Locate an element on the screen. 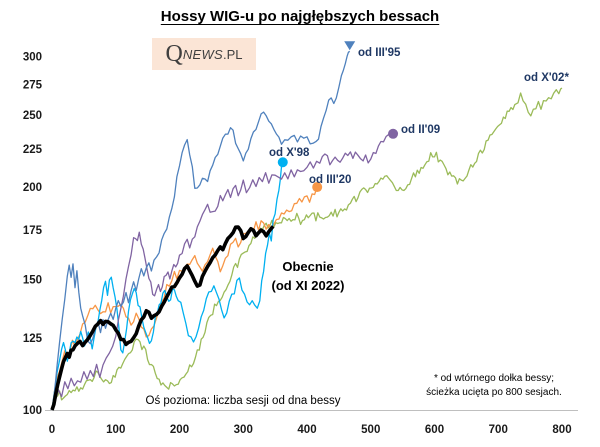  series-label: od X'02* is located at coordinates (546, 78).